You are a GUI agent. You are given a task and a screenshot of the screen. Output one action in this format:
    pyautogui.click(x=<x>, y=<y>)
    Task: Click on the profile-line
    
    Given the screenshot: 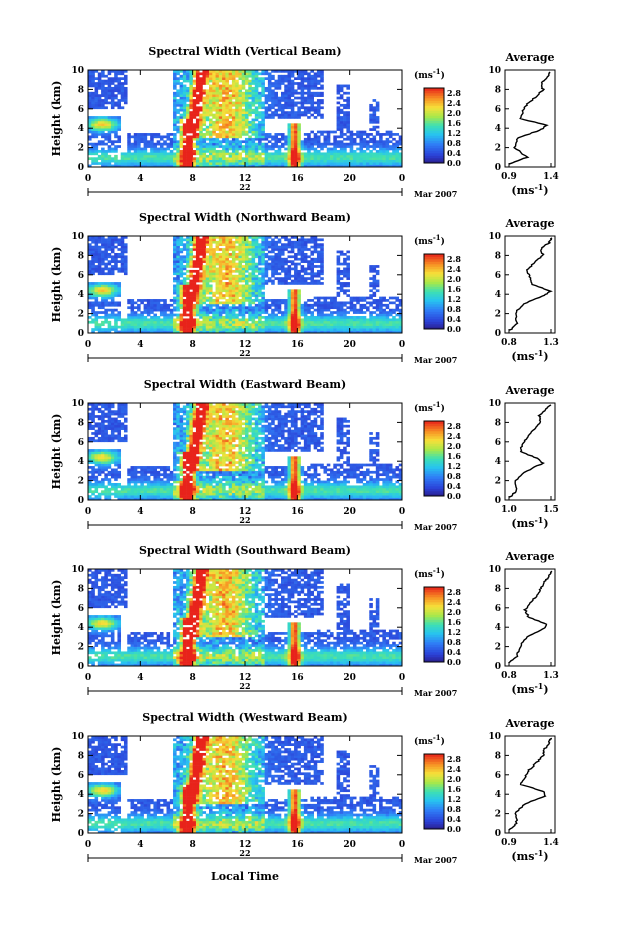 What is the action you would take?
    pyautogui.click(x=529, y=118)
    